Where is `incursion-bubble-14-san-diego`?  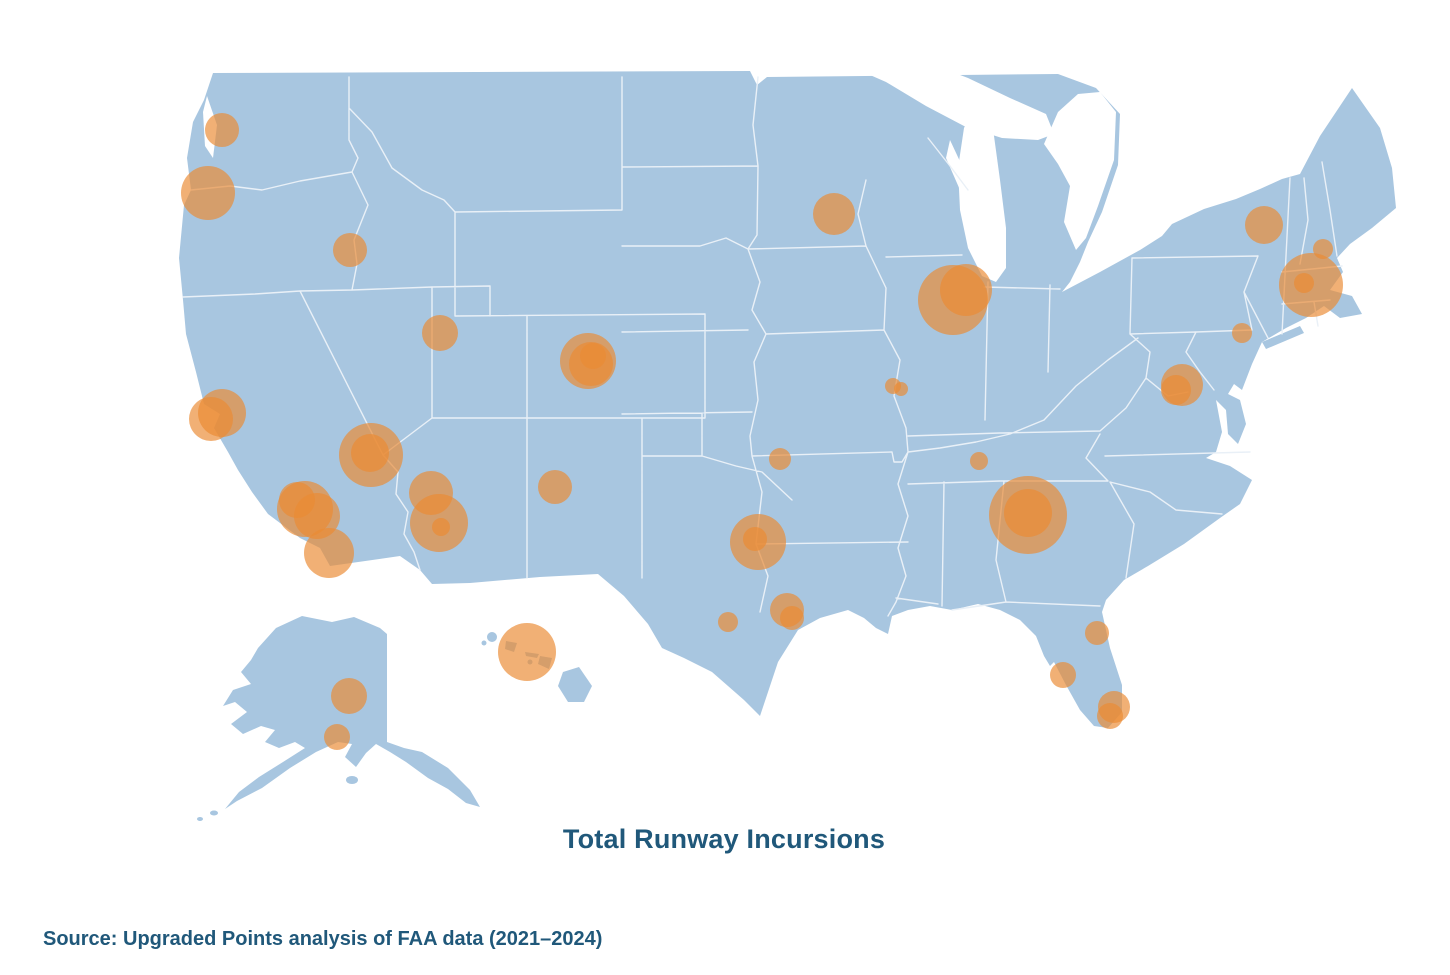 incursion-bubble-14-san-diego is located at coordinates (329, 553).